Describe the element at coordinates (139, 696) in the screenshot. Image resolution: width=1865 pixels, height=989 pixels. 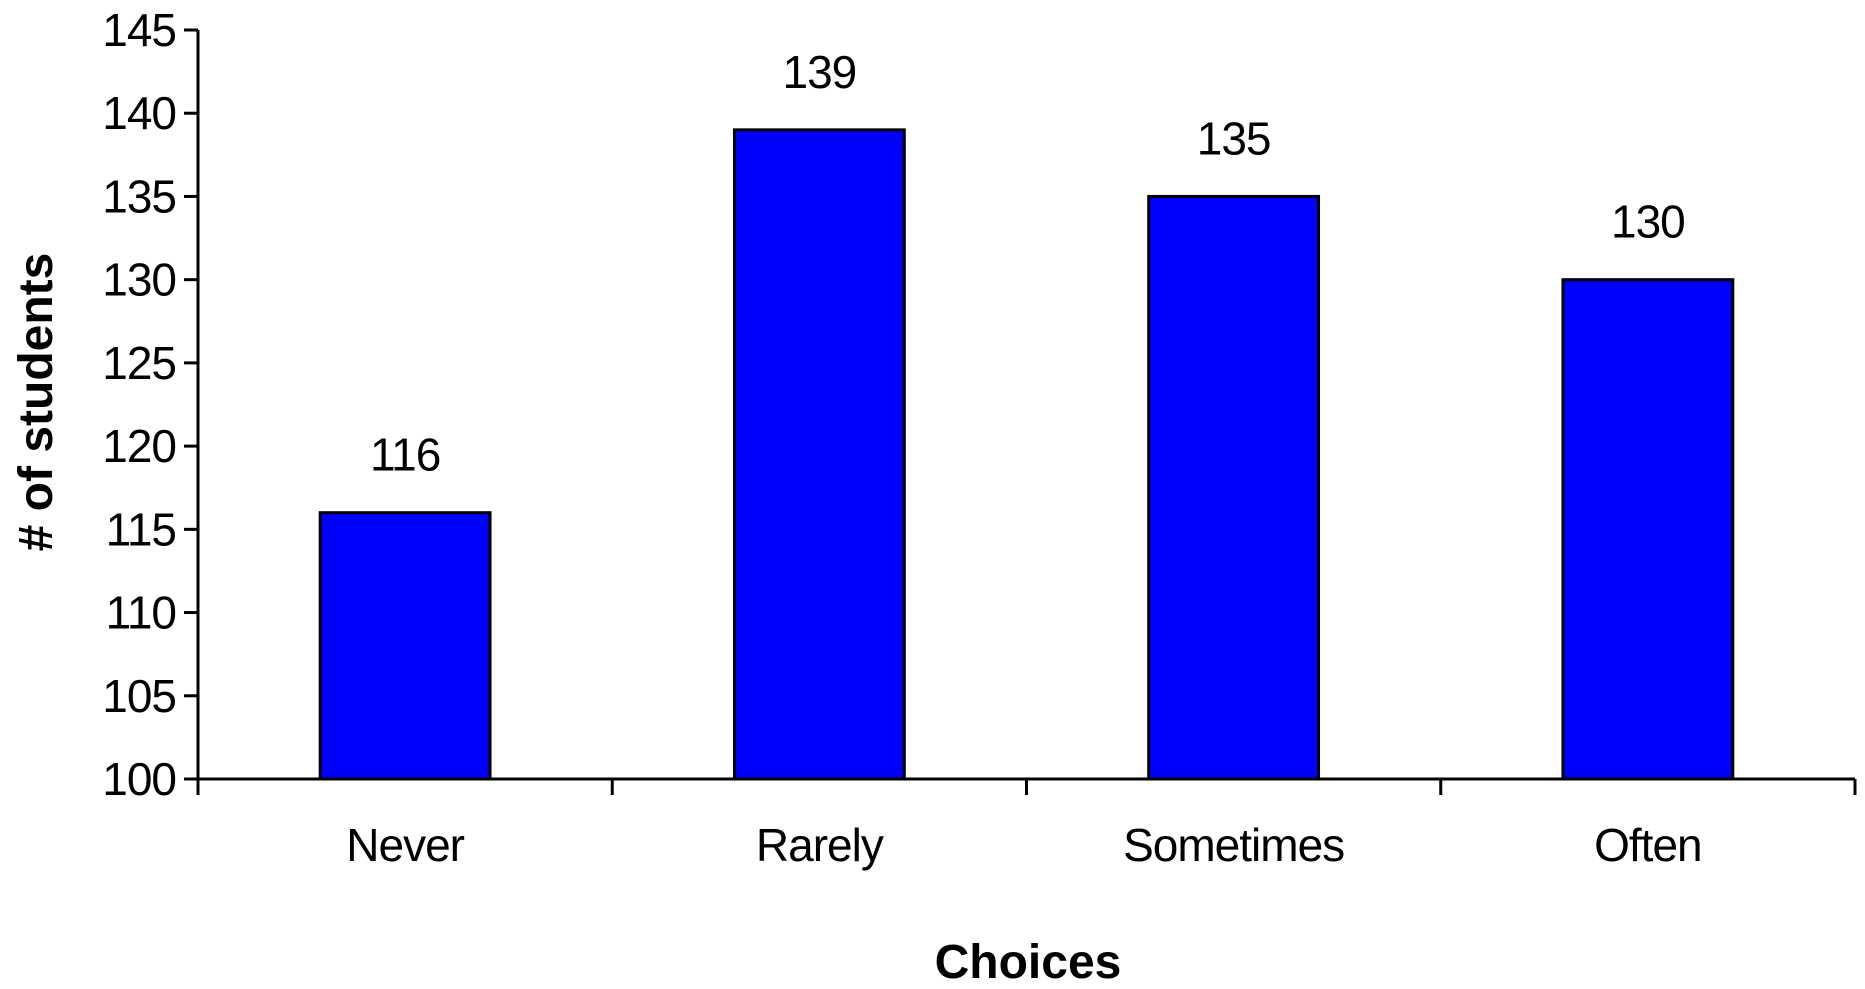
I see `y-tick-label: 105` at that location.